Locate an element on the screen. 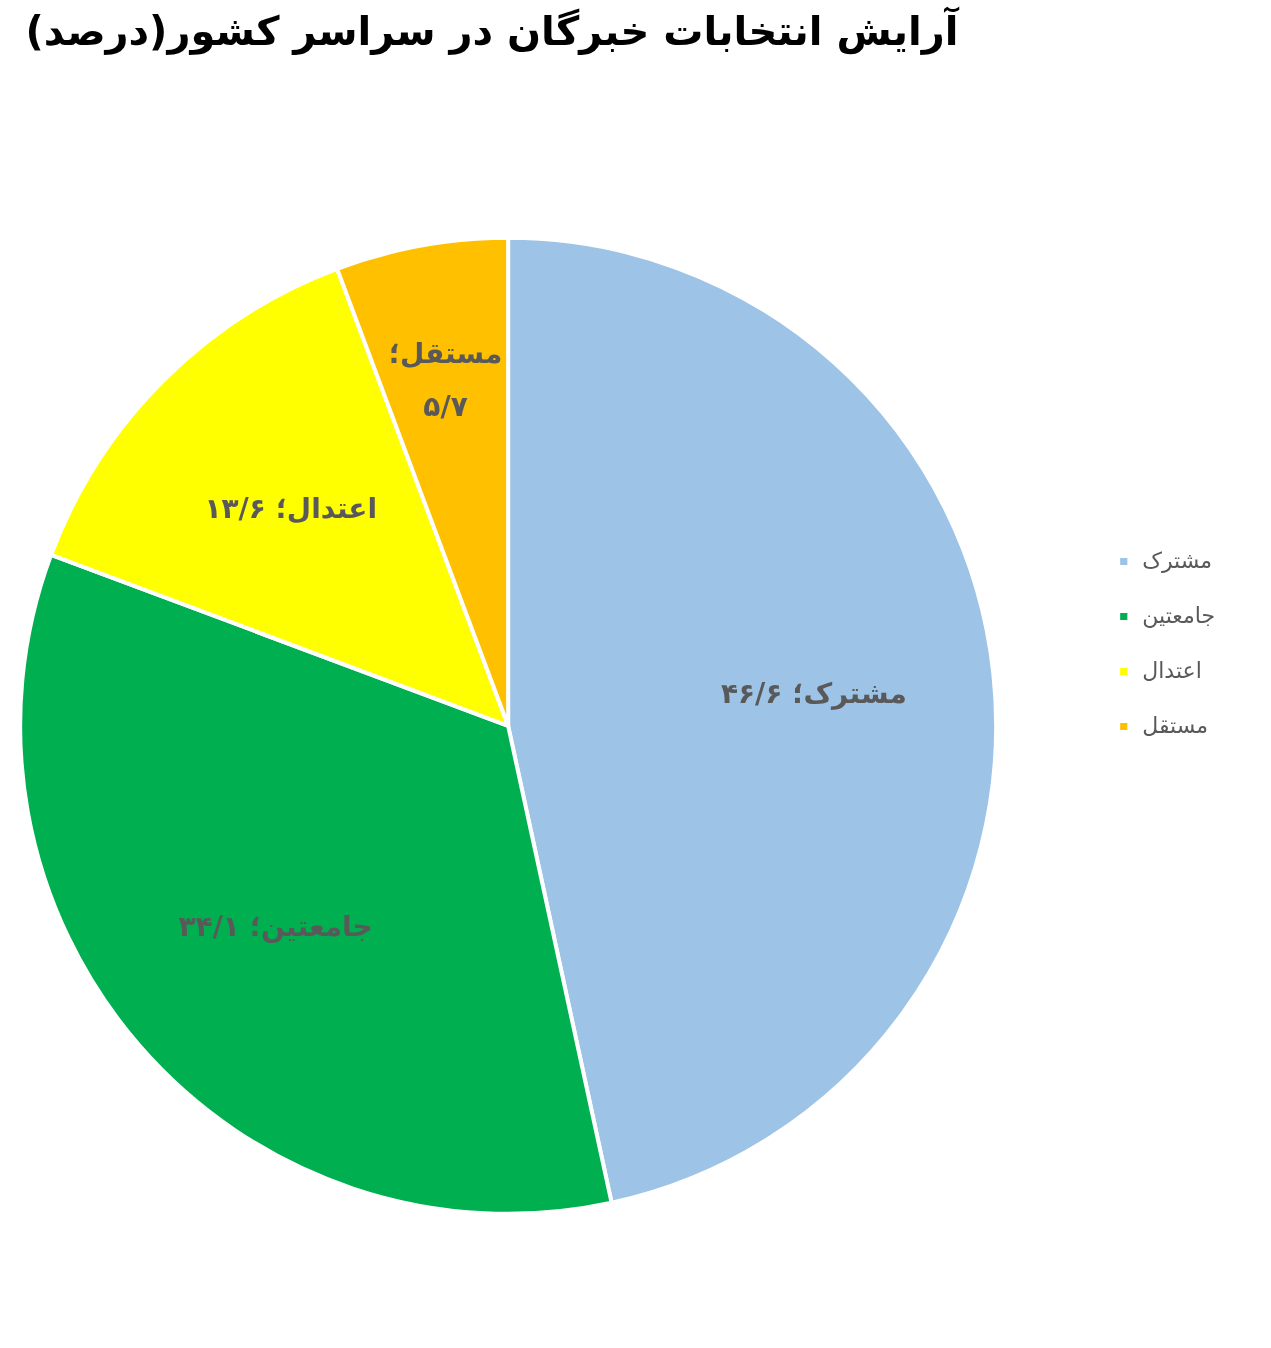 The width and height of the screenshot is (1271, 1348). legend-label: جامعتین is located at coordinates (1178, 615).